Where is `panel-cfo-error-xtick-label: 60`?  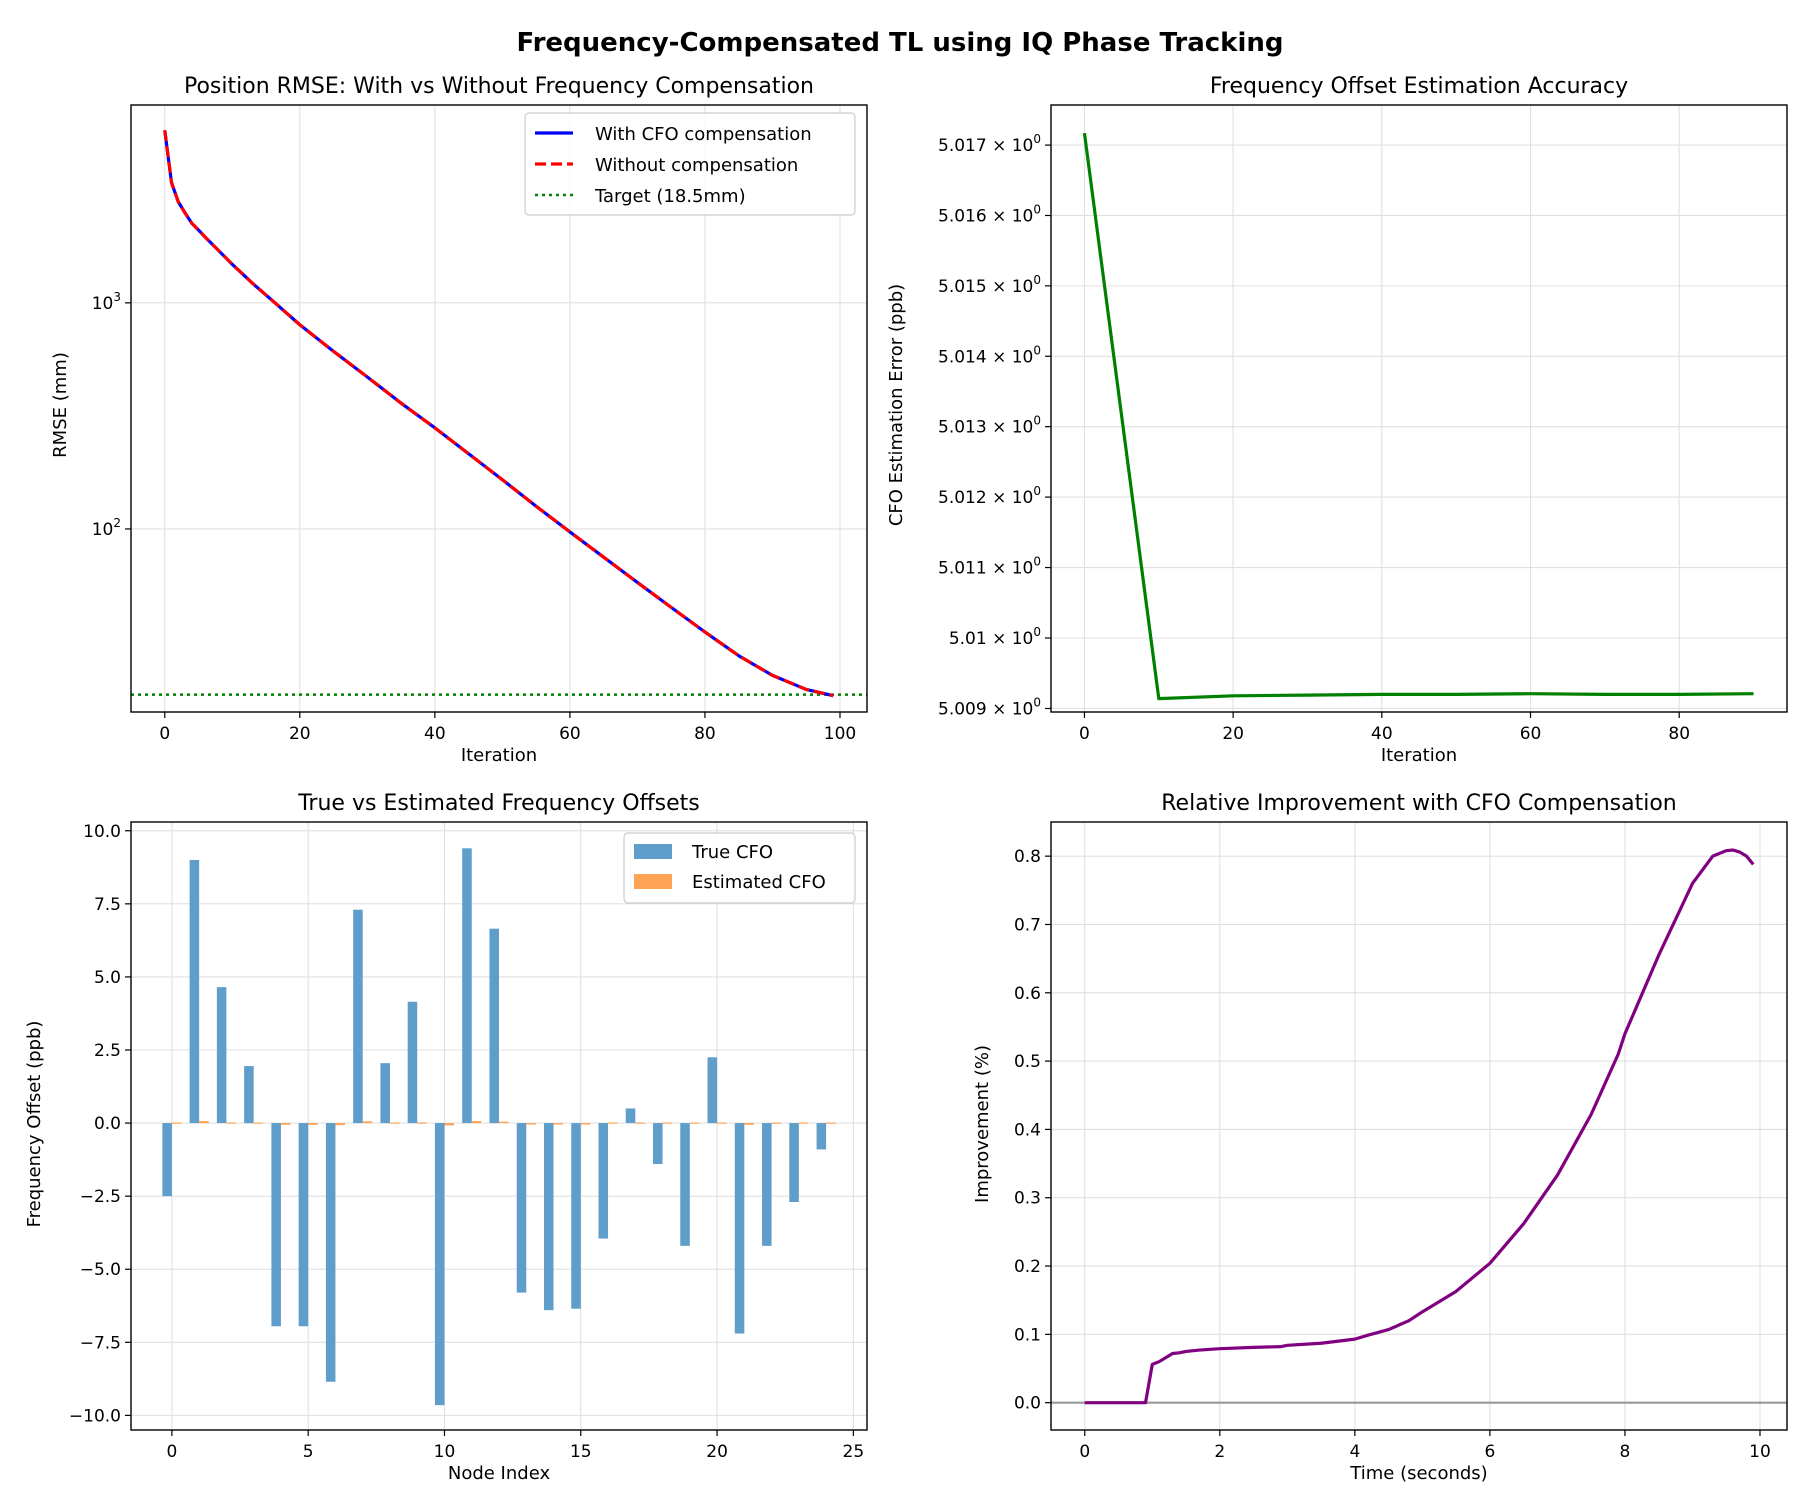 panel-cfo-error-xtick-label: 60 is located at coordinates (1531, 734).